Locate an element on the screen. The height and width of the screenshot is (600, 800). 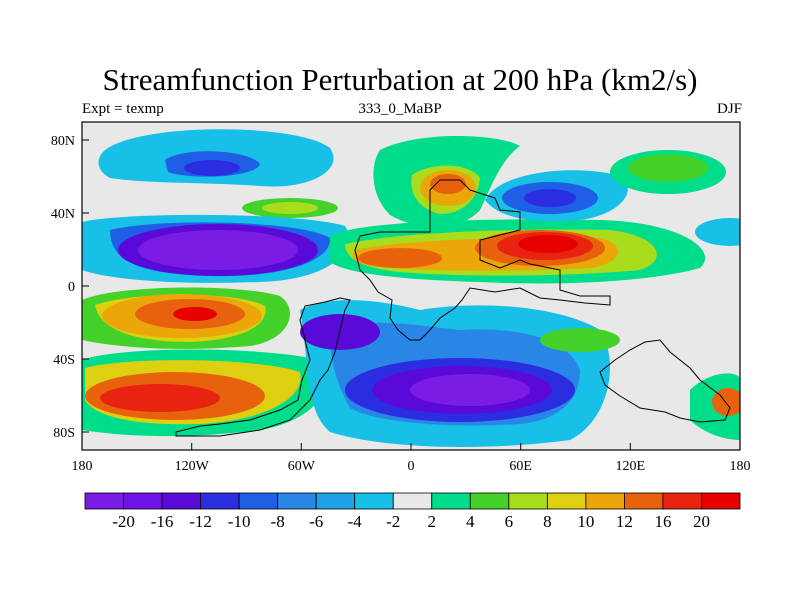
contour-s-pacific-positive-max is located at coordinates (195, 314).